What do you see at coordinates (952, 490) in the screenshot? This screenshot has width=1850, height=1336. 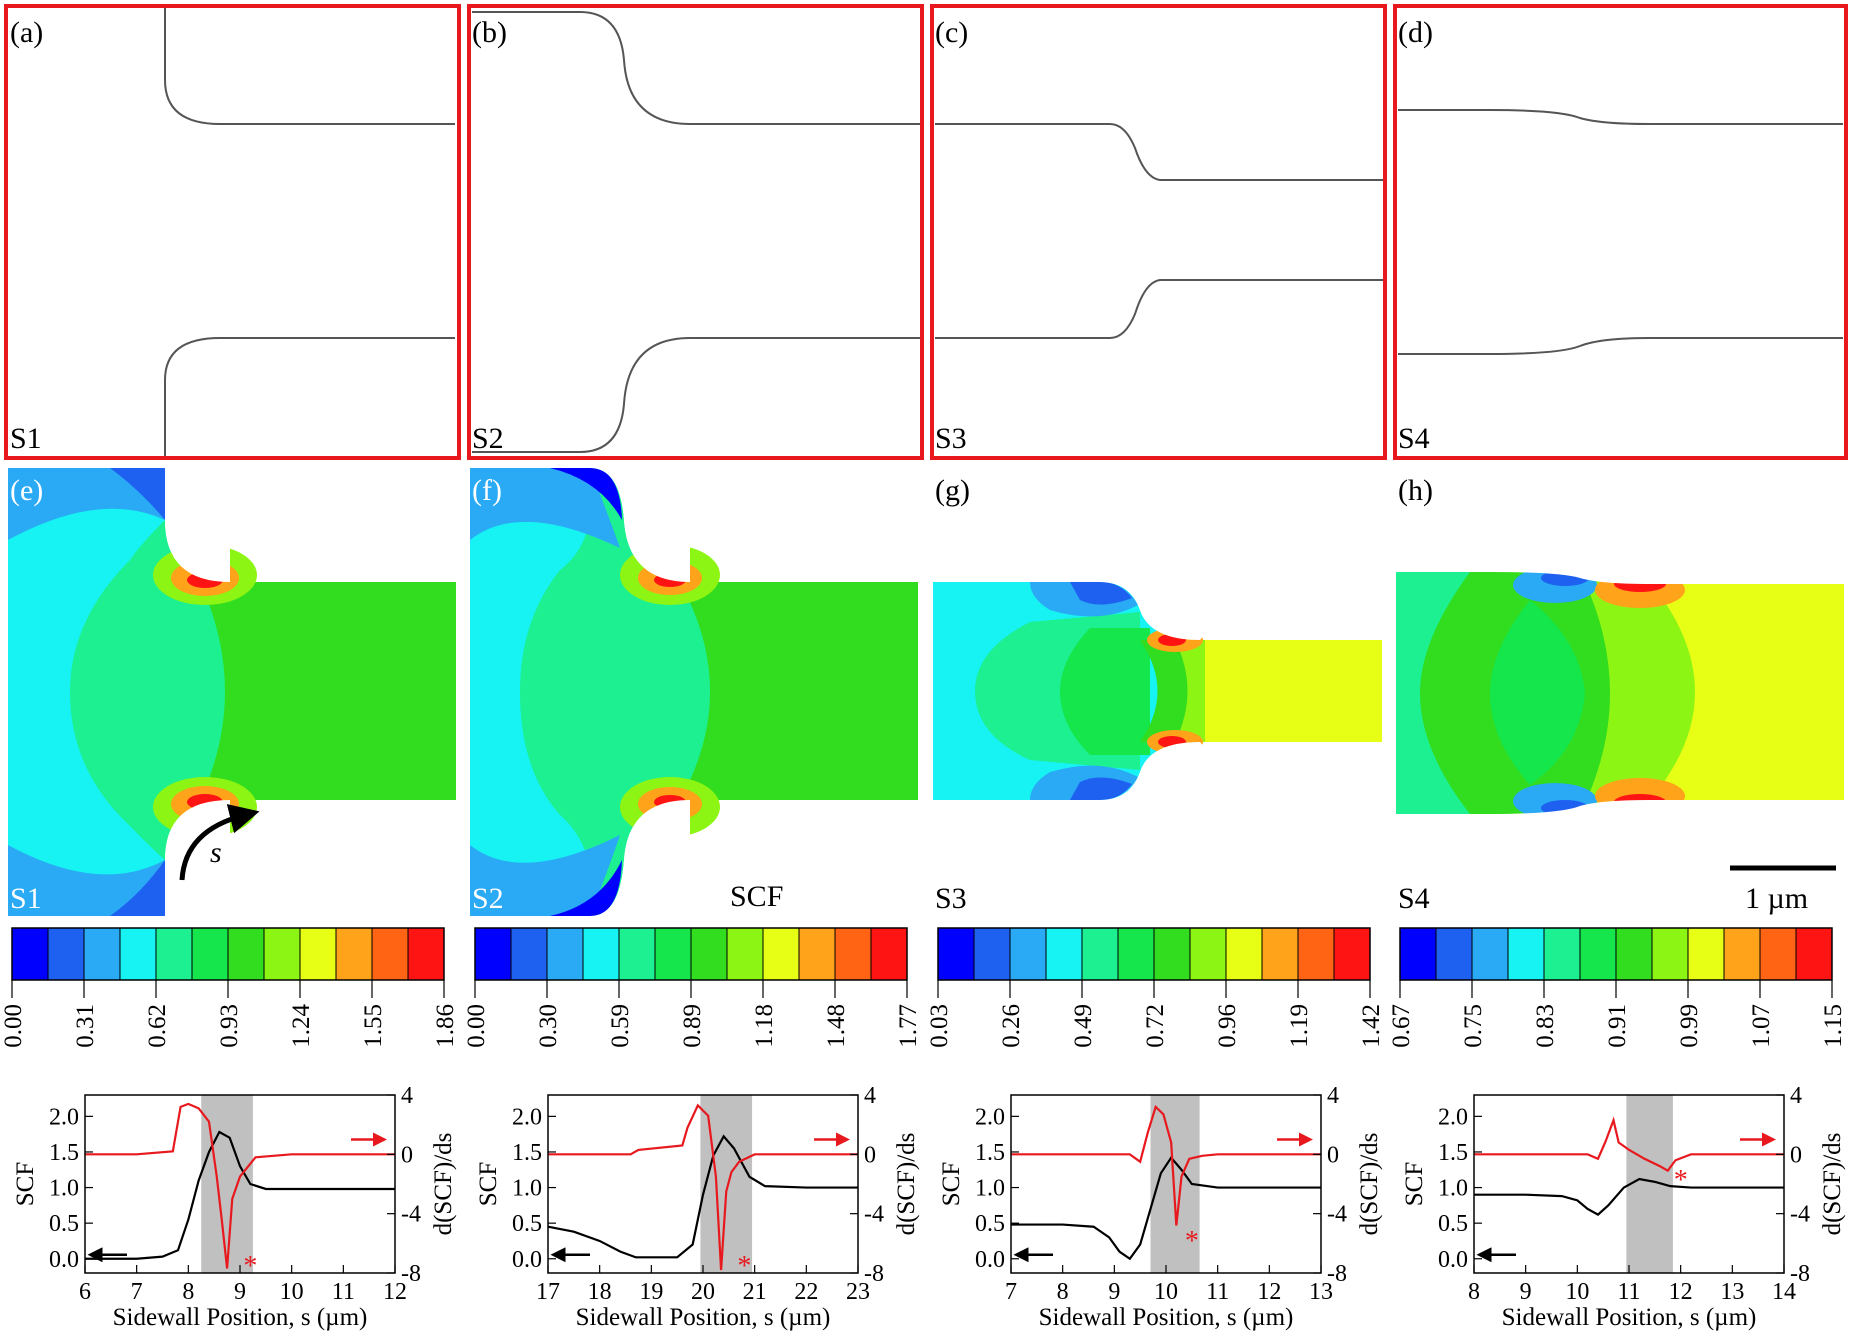 I see `panel-label-g: (g)` at bounding box center [952, 490].